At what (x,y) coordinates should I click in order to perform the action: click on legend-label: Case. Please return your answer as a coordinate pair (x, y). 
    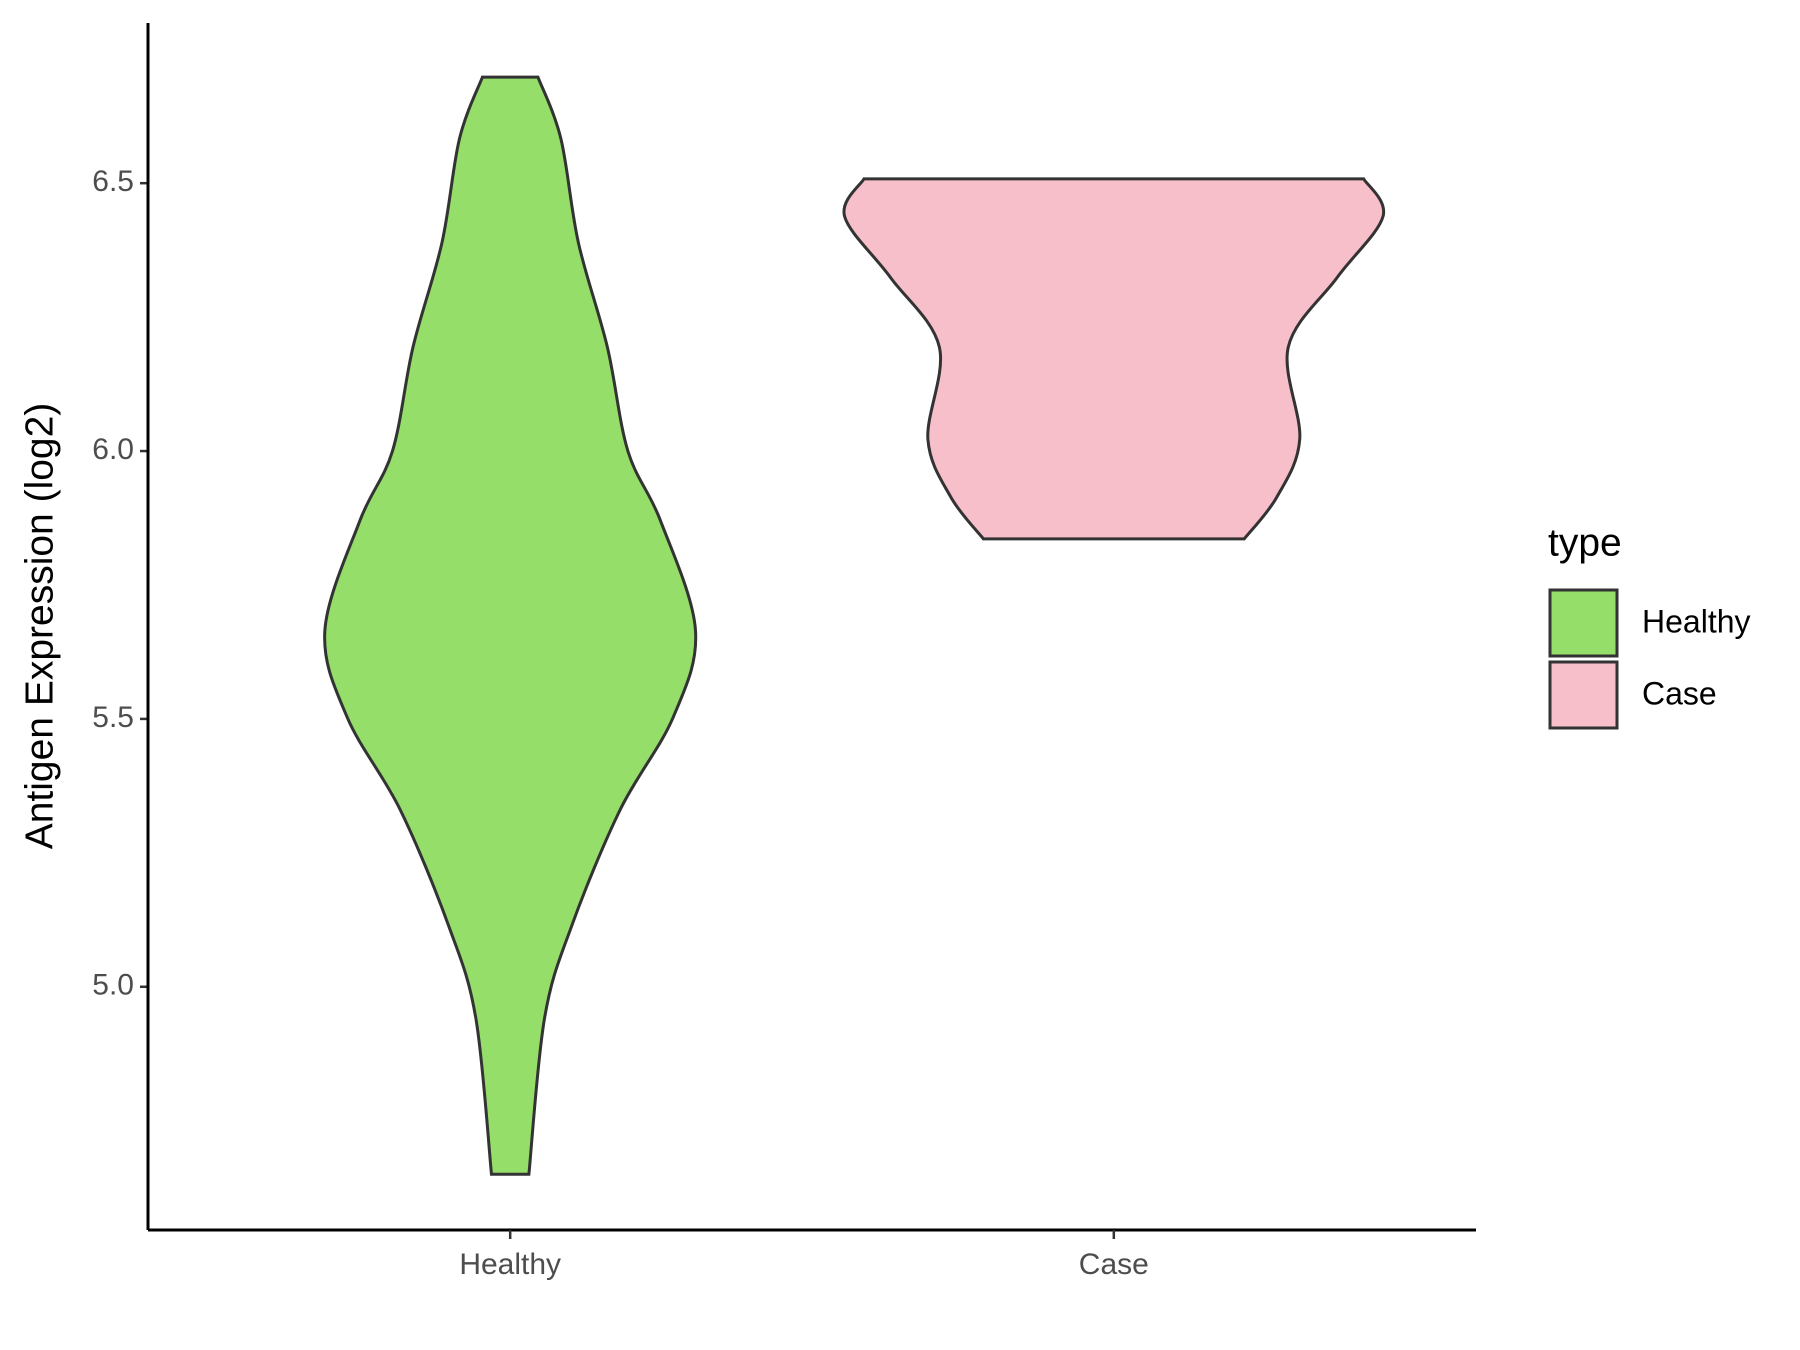
    Looking at the image, I should click on (1679, 693).